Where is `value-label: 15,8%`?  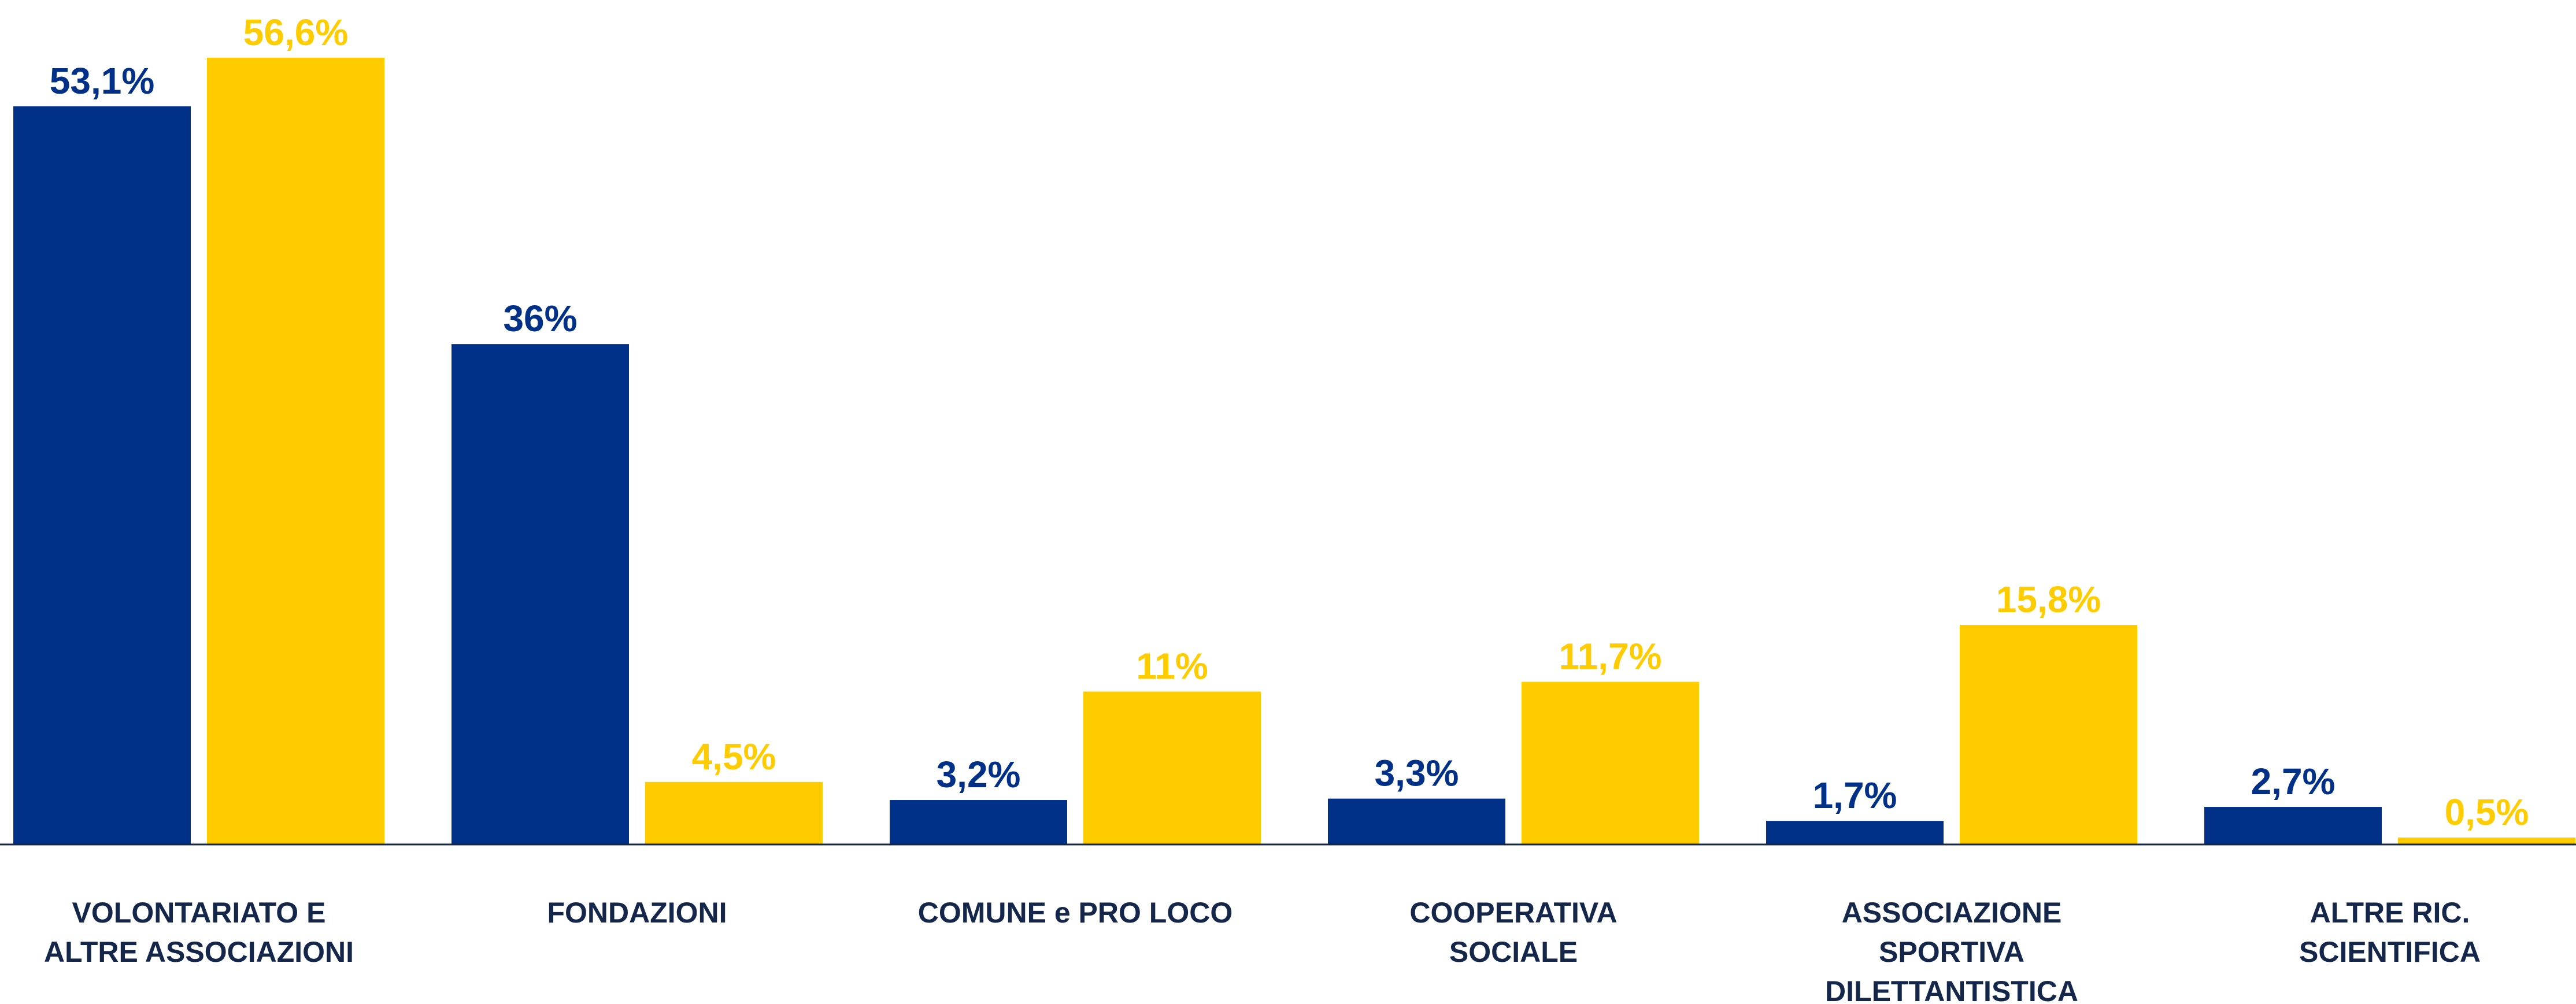 value-label: 15,8% is located at coordinates (2048, 599).